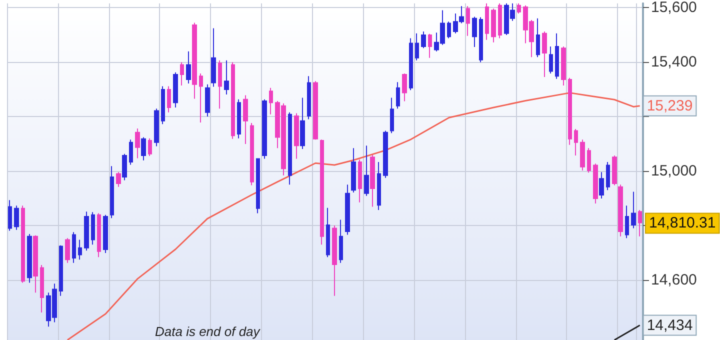 Image resolution: width=720 pixels, height=340 pixels. What do you see at coordinates (674, 171) in the screenshot?
I see `y-tick-label: 15,000` at bounding box center [674, 171].